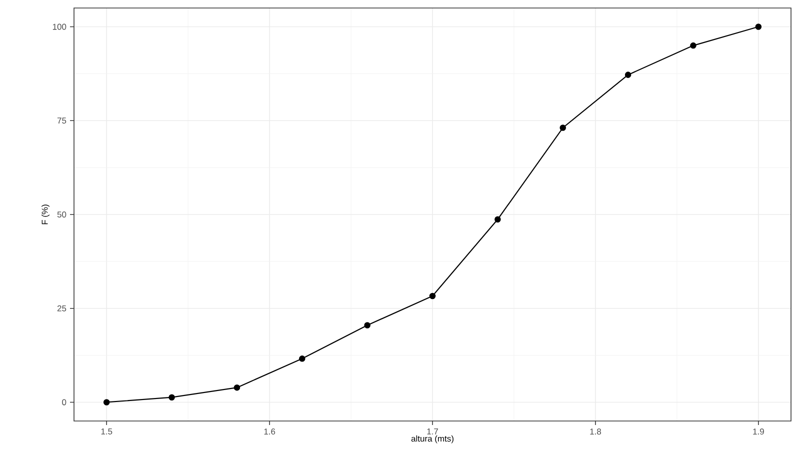 Image resolution: width=796 pixels, height=471 pixels. Describe the element at coordinates (61, 308) in the screenshot. I see `y-tick-label: 25` at that location.